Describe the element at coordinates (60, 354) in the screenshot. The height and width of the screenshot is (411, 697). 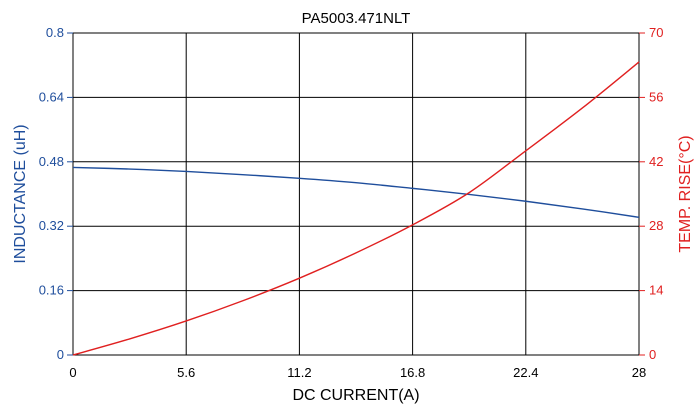
I see `y-left-tick-label: 0` at that location.